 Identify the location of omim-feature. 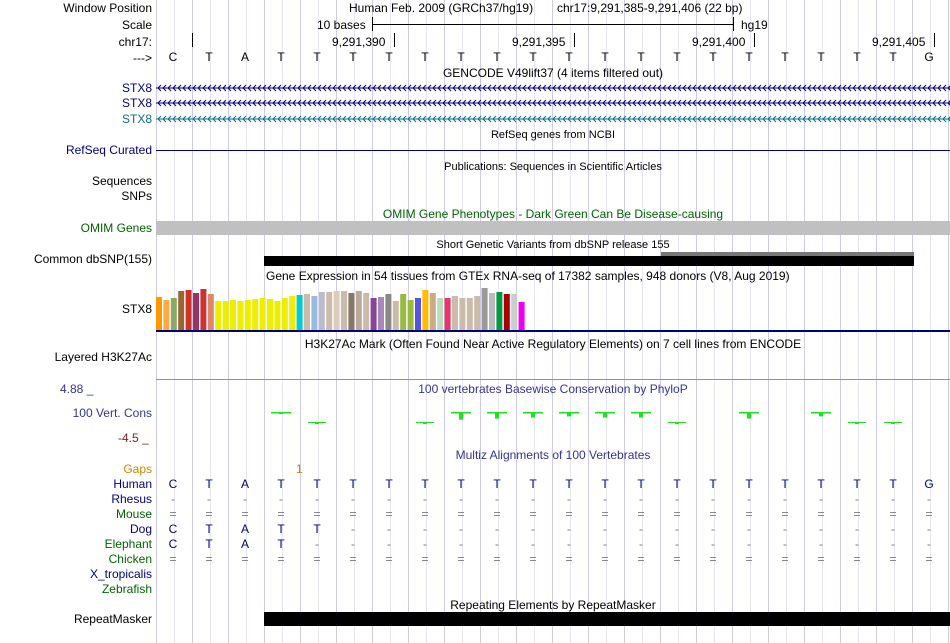
(553, 228).